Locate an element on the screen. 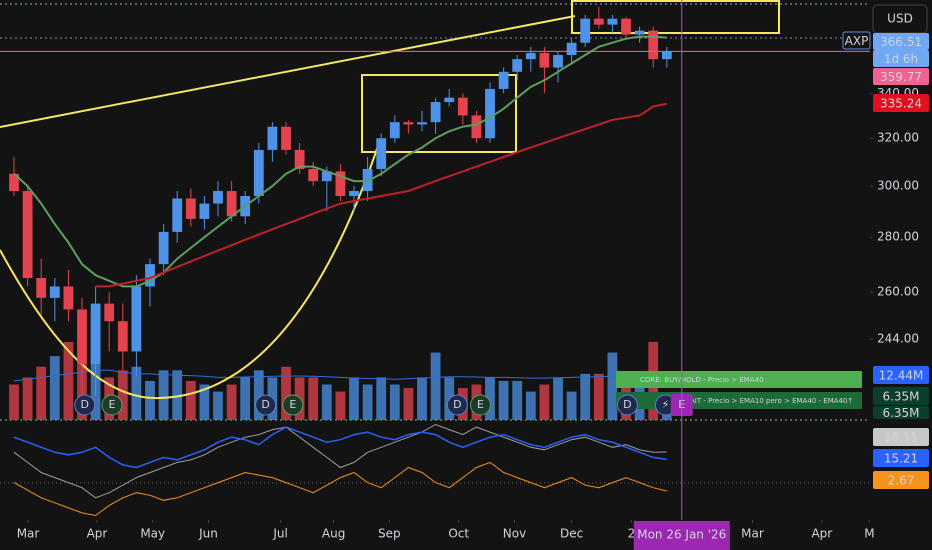 The image size is (932, 550). signal-text: CORE: BUY/HOLD - Precio > EMA40 is located at coordinates (702, 380).